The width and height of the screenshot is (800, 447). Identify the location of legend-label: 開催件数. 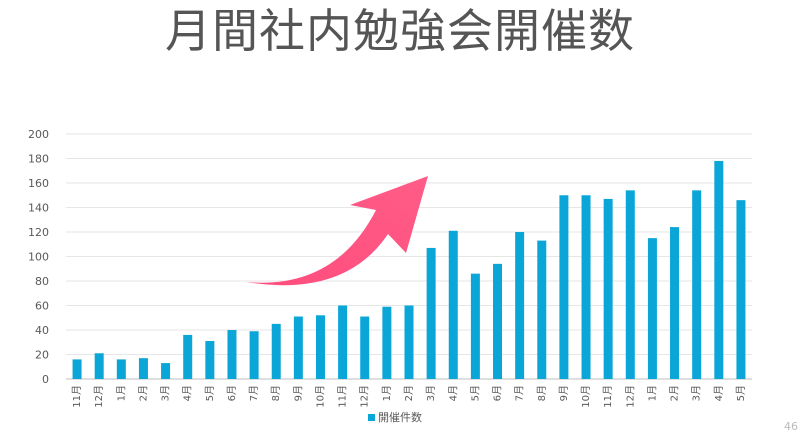
(400, 417).